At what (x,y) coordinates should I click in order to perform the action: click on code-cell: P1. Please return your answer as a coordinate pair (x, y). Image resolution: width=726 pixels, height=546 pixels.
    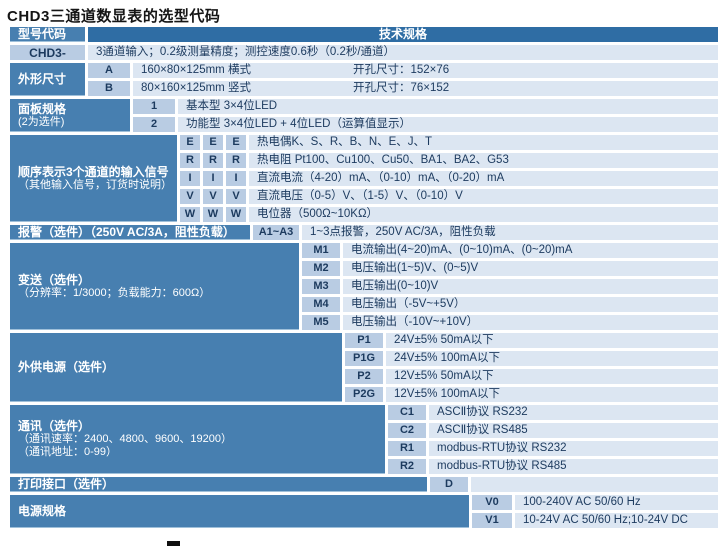
    Looking at the image, I should click on (364, 340).